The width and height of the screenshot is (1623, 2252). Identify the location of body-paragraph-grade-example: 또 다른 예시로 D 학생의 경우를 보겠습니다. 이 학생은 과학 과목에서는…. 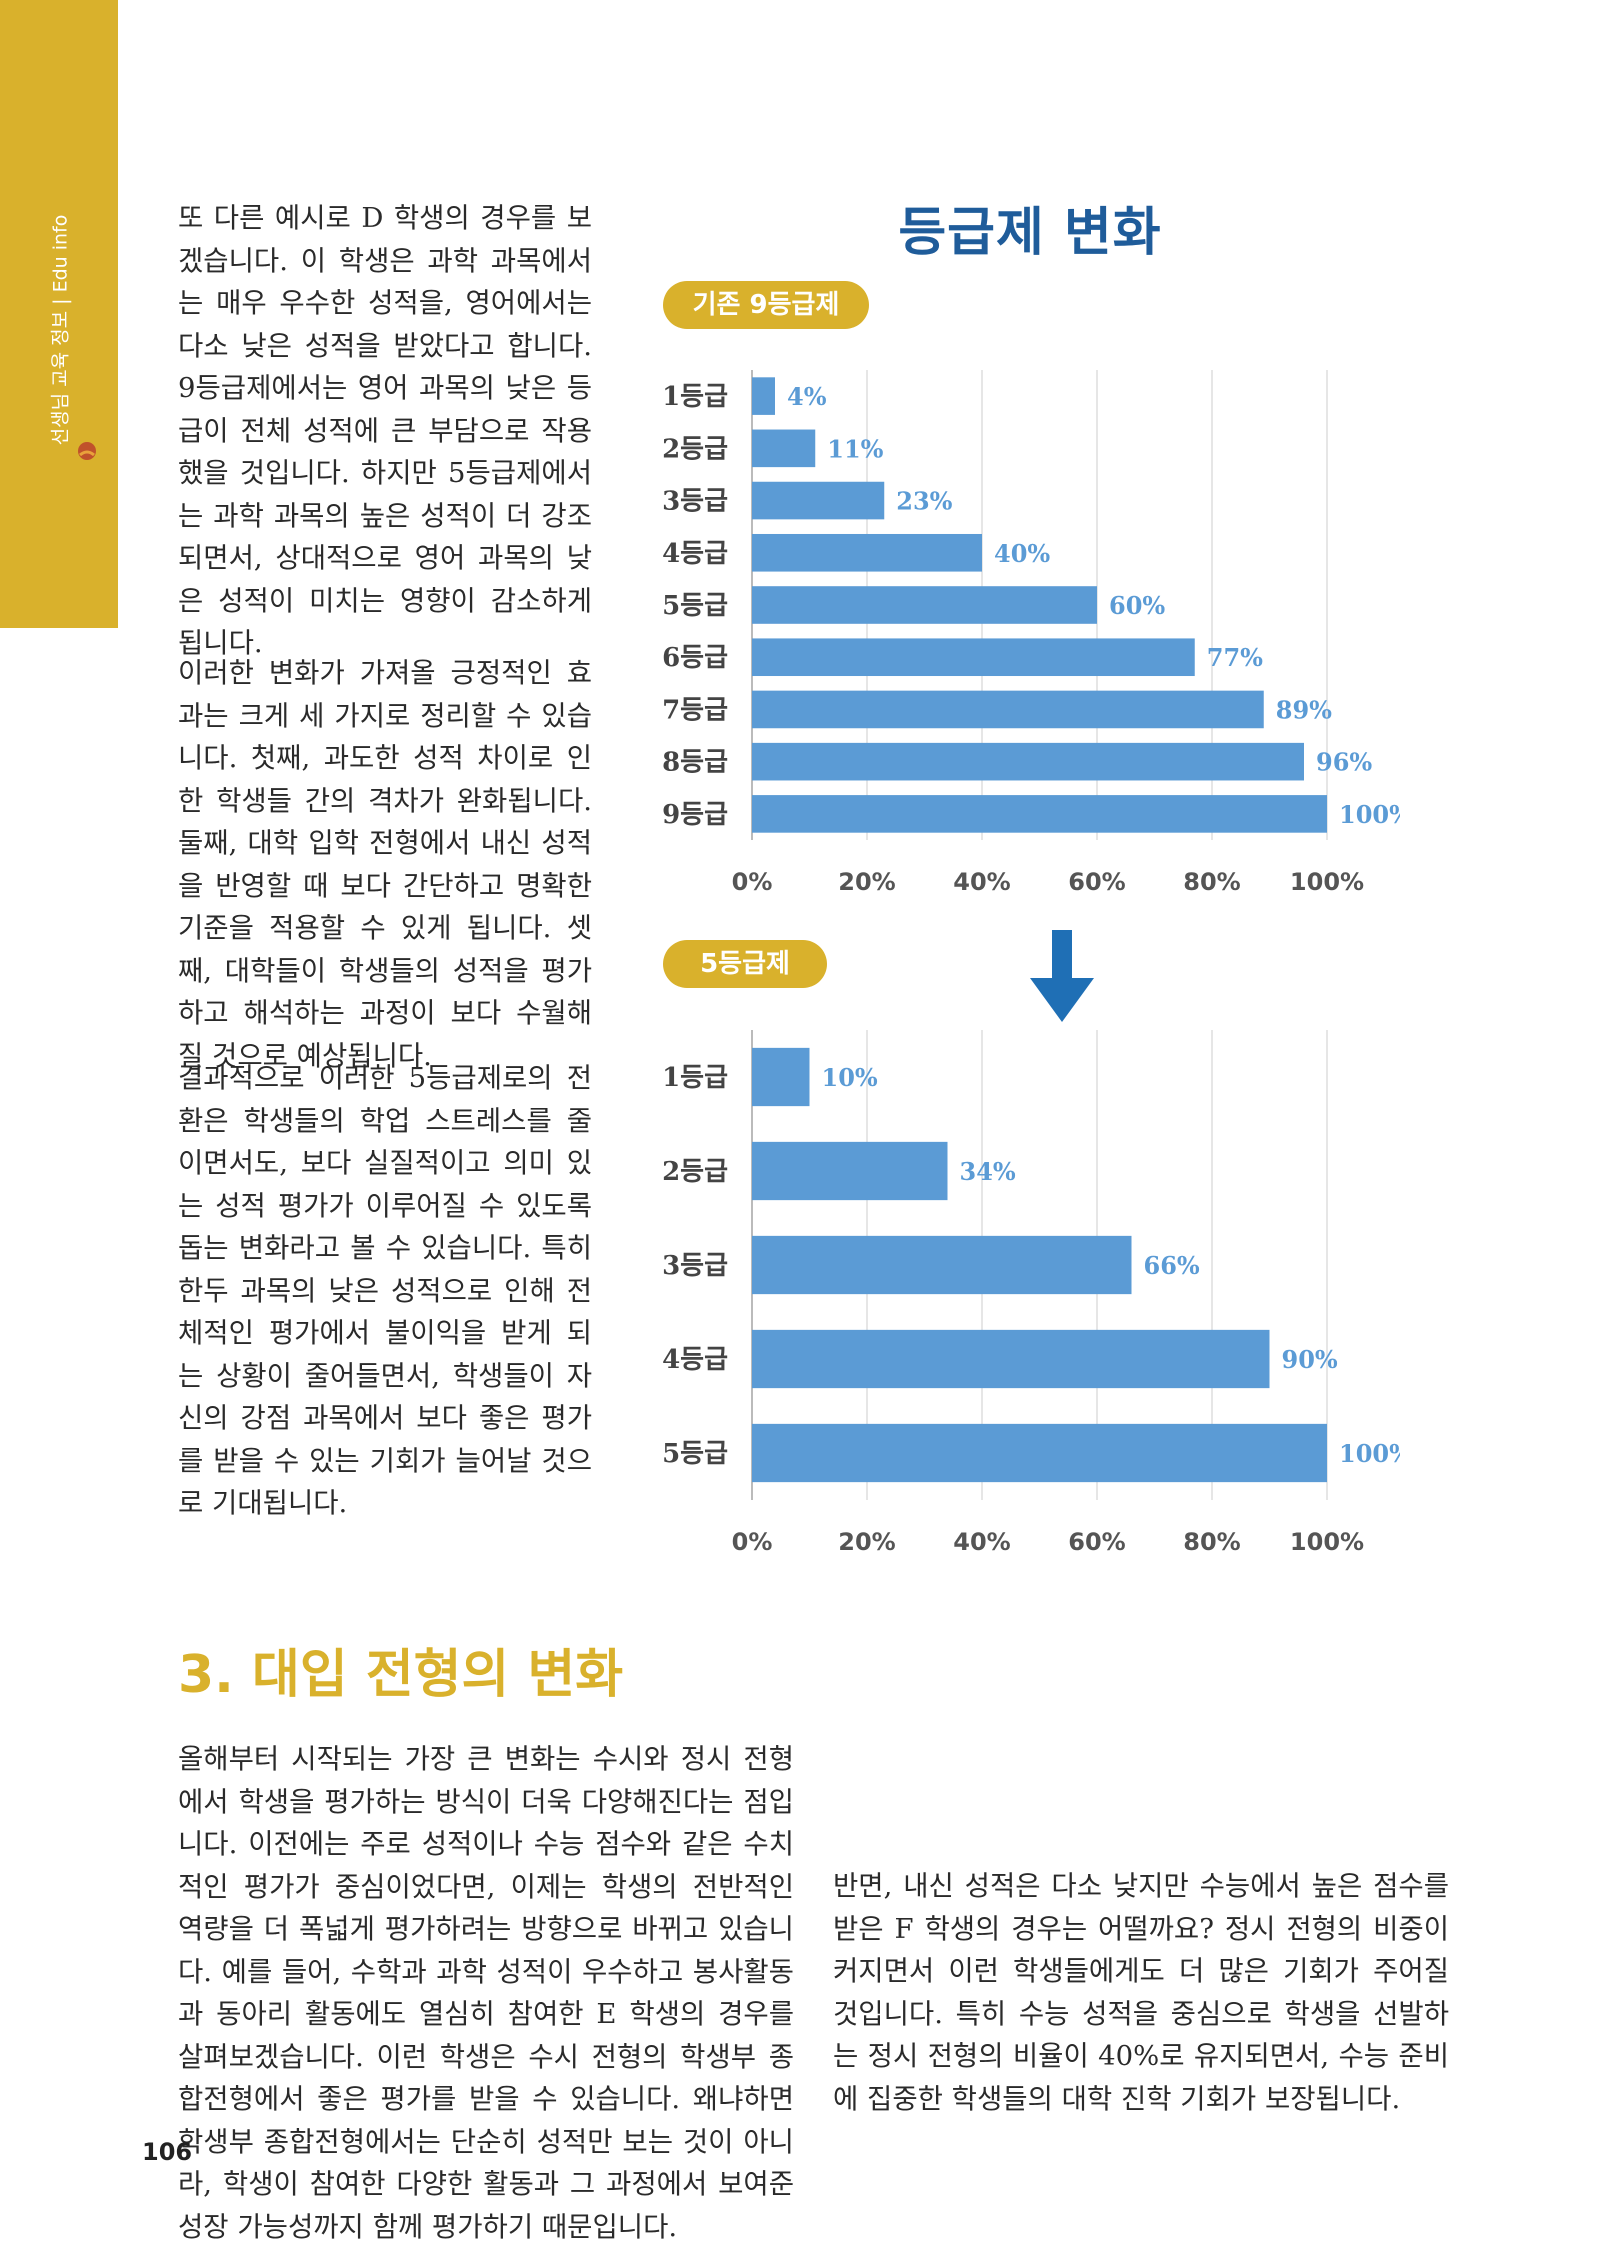
(385, 430).